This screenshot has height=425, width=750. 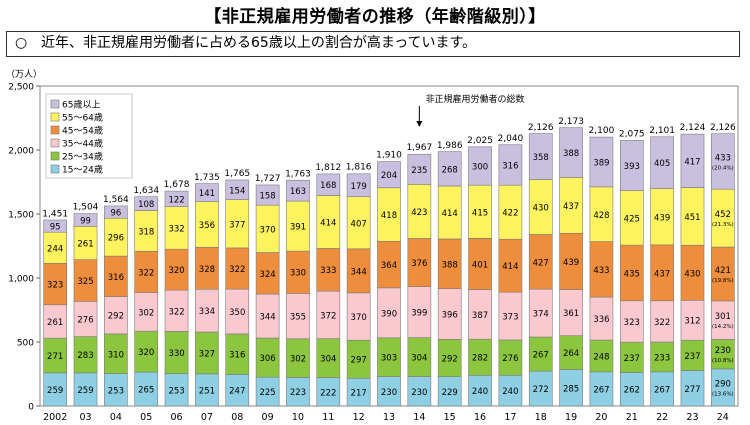 I want to click on segment-value-label: 163, so click(x=298, y=192).